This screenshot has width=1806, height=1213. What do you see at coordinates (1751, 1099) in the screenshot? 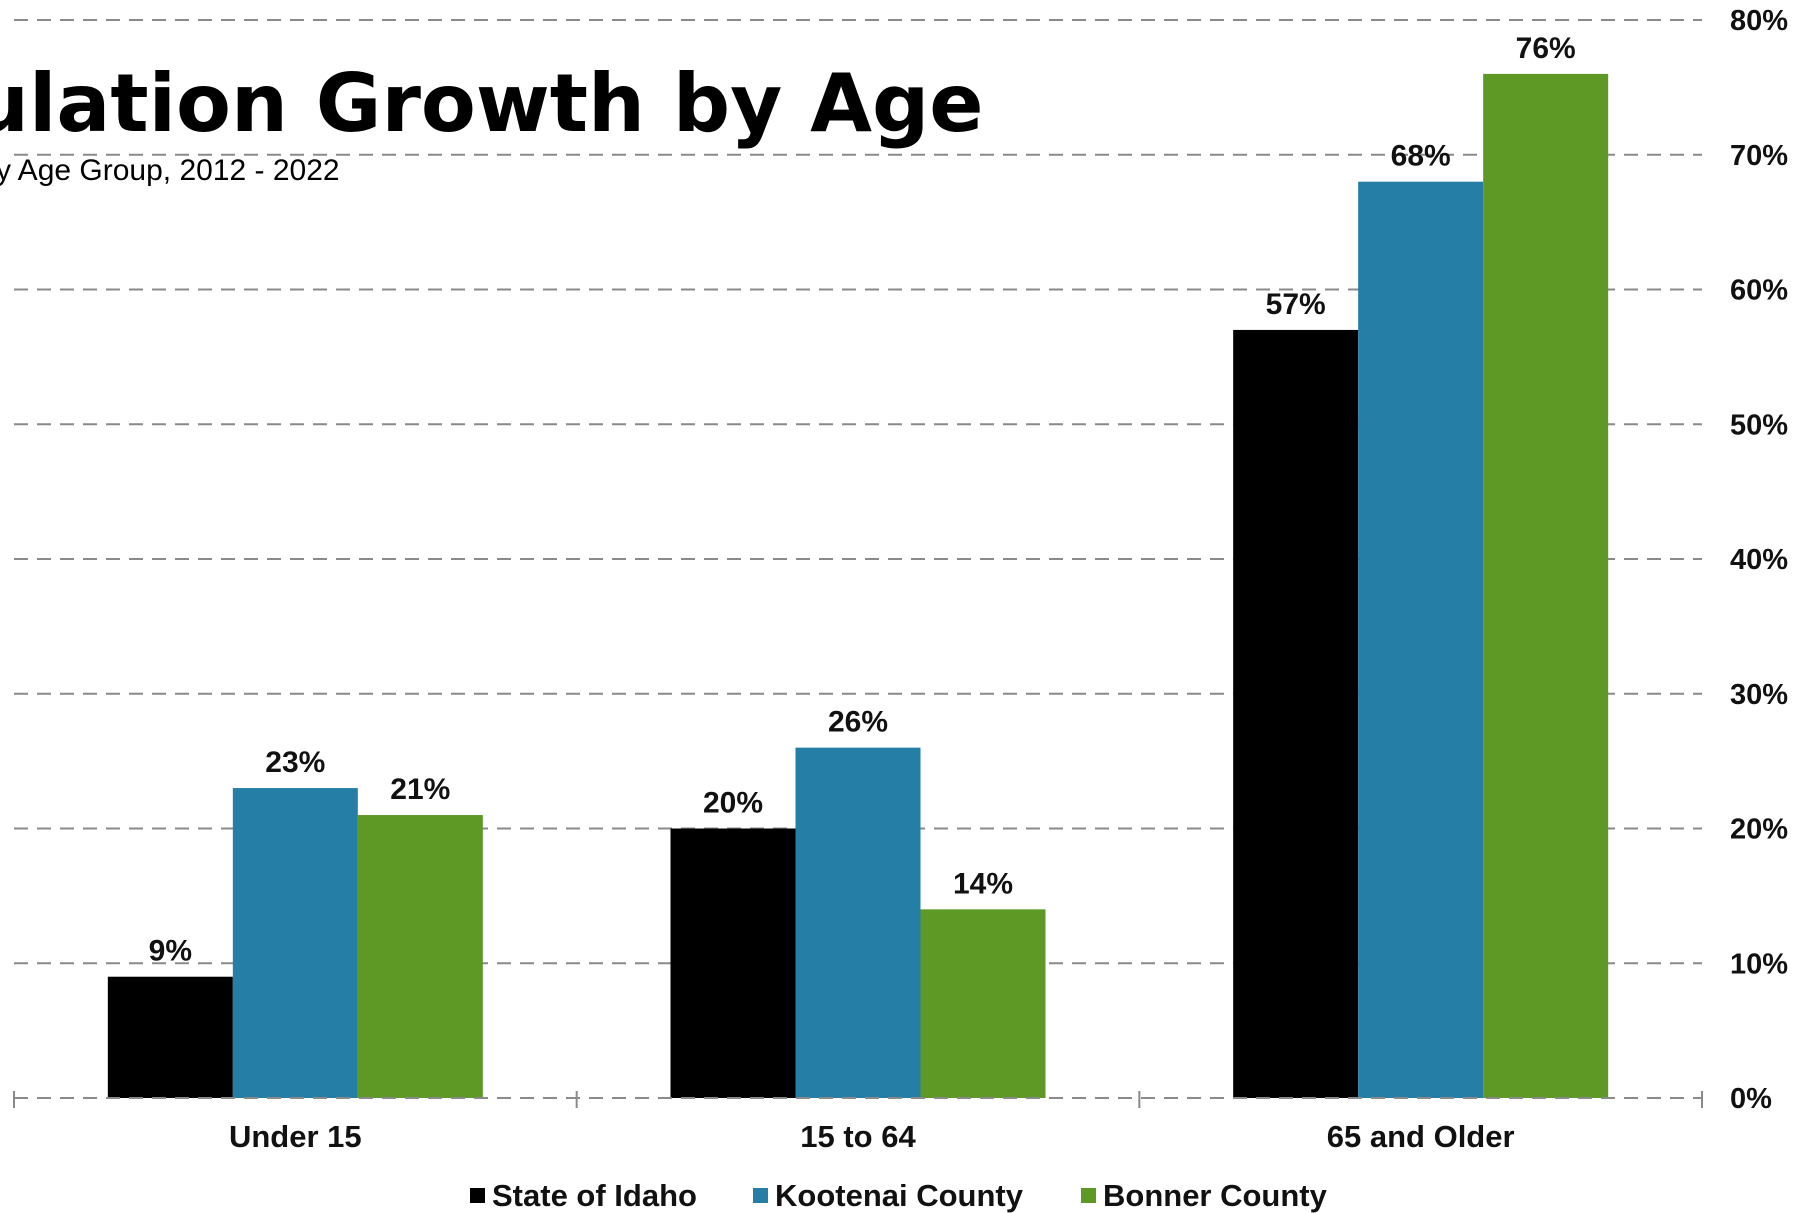
I see `y-tick-label: 0%` at bounding box center [1751, 1099].